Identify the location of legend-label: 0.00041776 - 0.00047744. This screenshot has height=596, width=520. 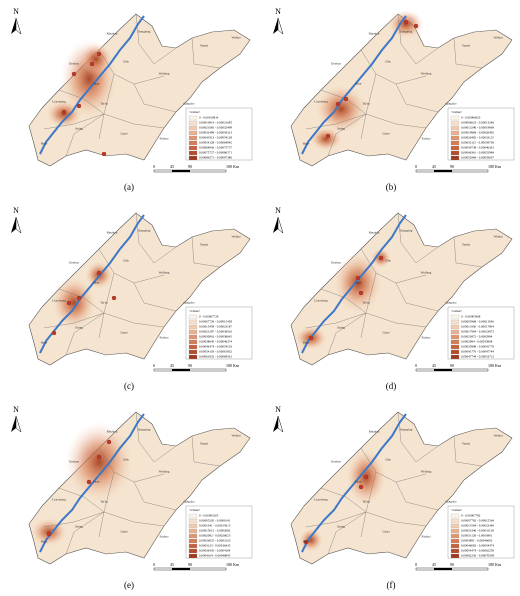
(477, 352).